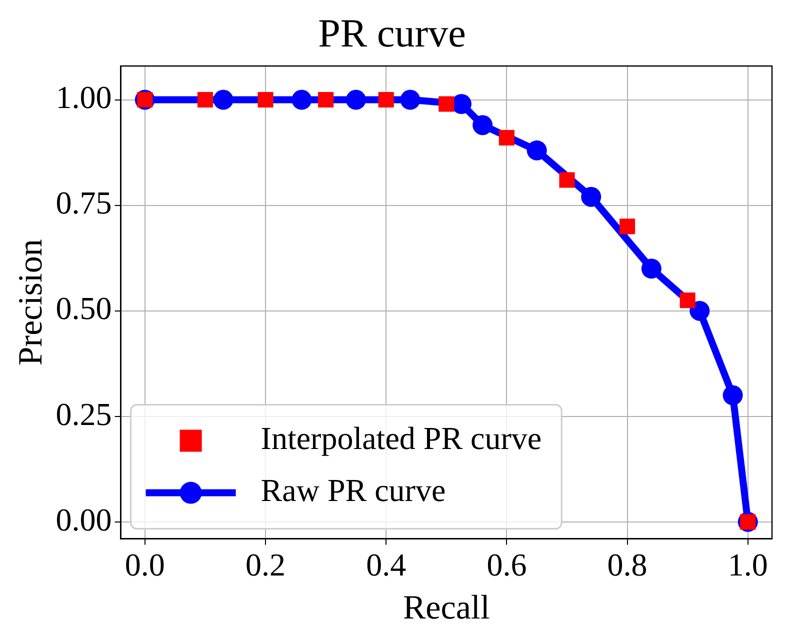 The height and width of the screenshot is (638, 800). What do you see at coordinates (353, 490) in the screenshot?
I see `legend-label: Raw PR curve` at bounding box center [353, 490].